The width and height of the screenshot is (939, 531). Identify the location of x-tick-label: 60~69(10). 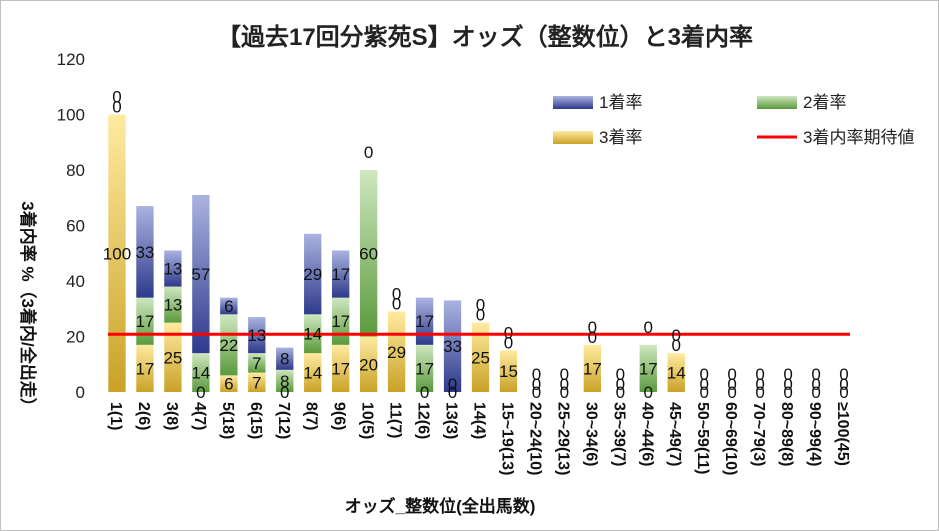
(730, 438).